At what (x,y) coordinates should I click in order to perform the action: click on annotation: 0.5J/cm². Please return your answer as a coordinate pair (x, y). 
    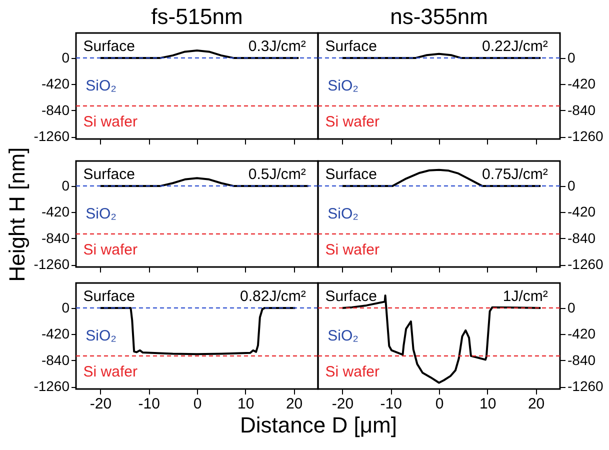
    Looking at the image, I should click on (277, 175).